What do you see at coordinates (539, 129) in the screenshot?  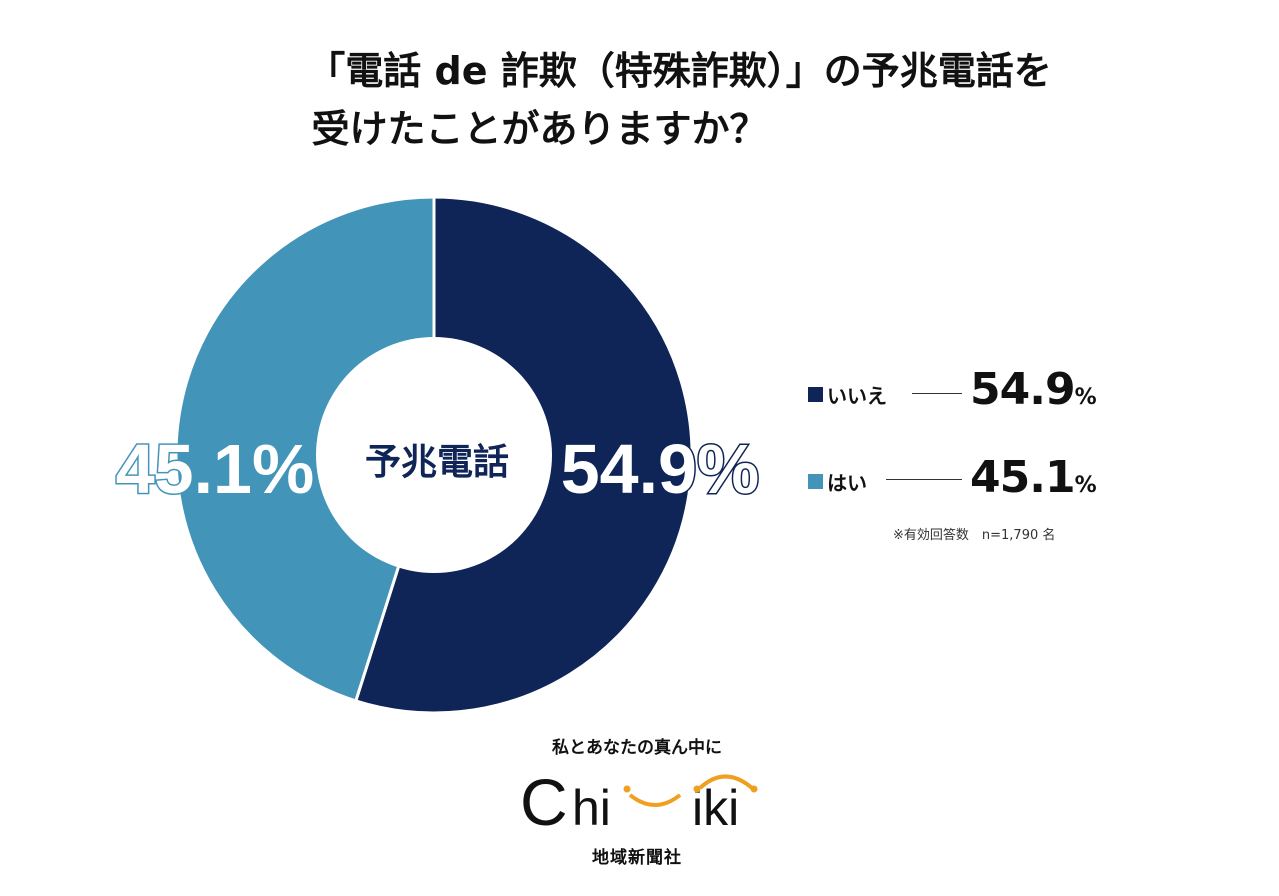 I see `chart-title-line2: 受けたことがありますか？` at bounding box center [539, 129].